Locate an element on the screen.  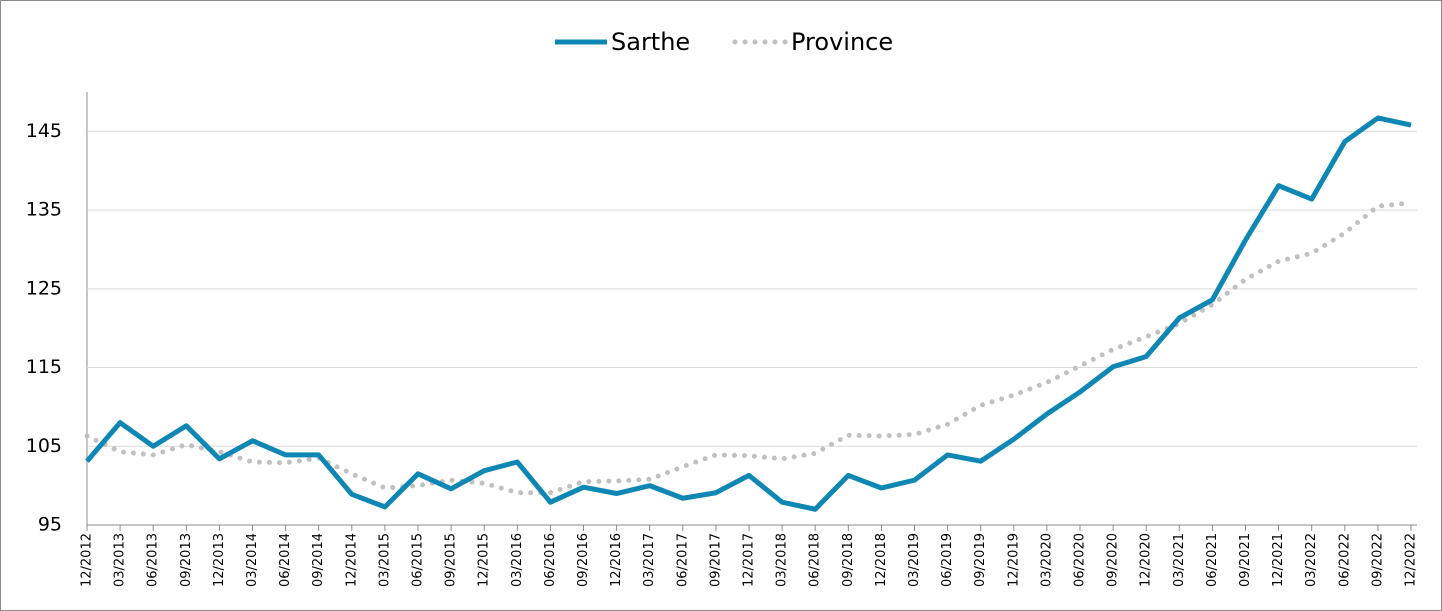
x-tick-label: 03/2015 is located at coordinates (384, 560).